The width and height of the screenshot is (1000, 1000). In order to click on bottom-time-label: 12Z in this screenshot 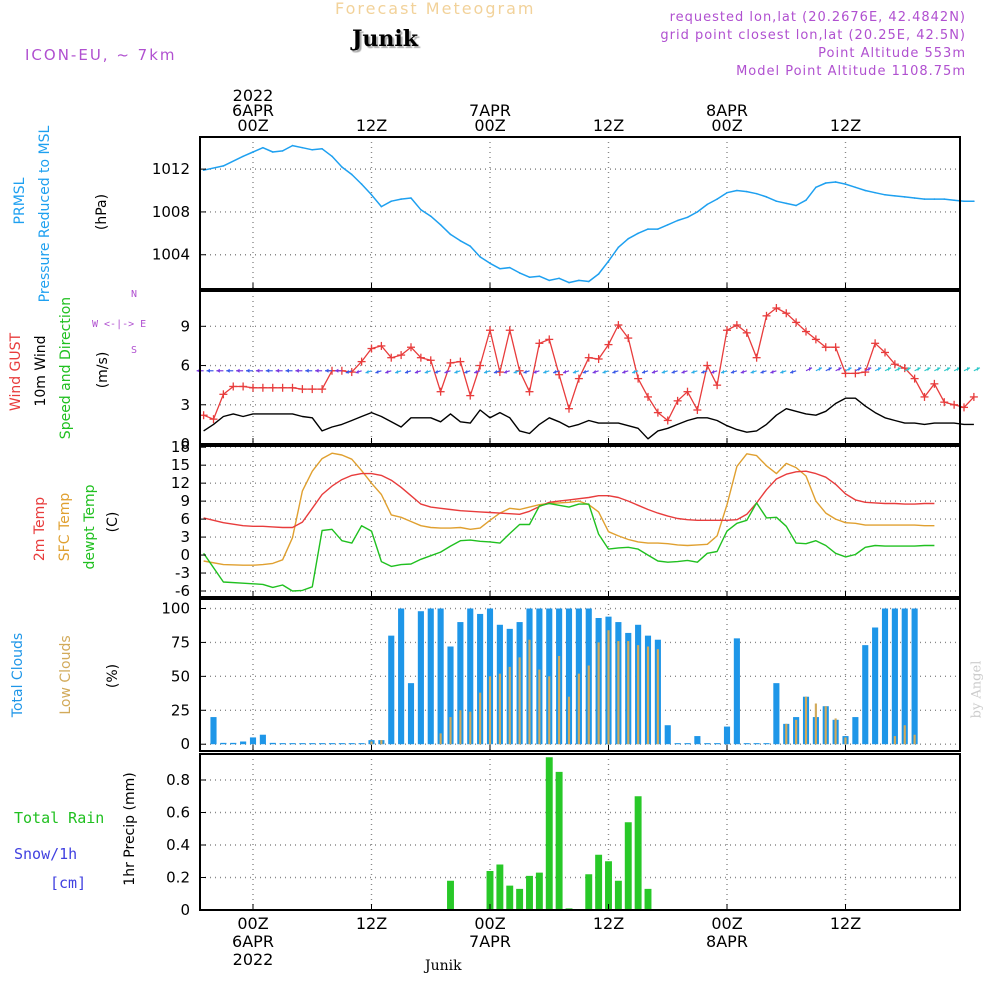, I will do `click(608, 923)`.